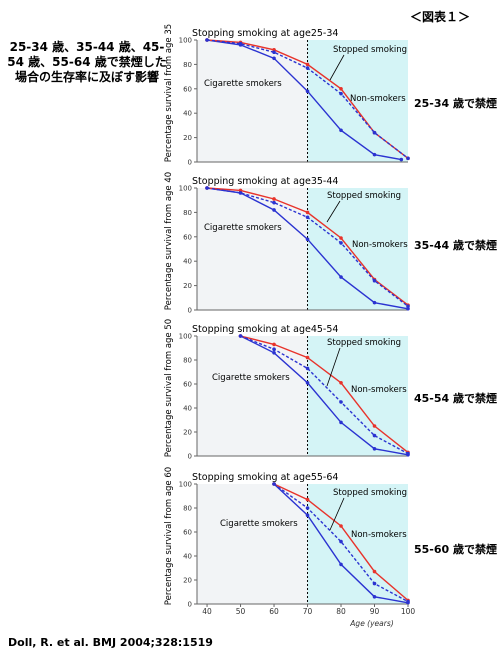 The height and width of the screenshot is (670, 504). What do you see at coordinates (169, 241) in the screenshot?
I see `y-axis-label: Percentage survival from age 40` at bounding box center [169, 241].